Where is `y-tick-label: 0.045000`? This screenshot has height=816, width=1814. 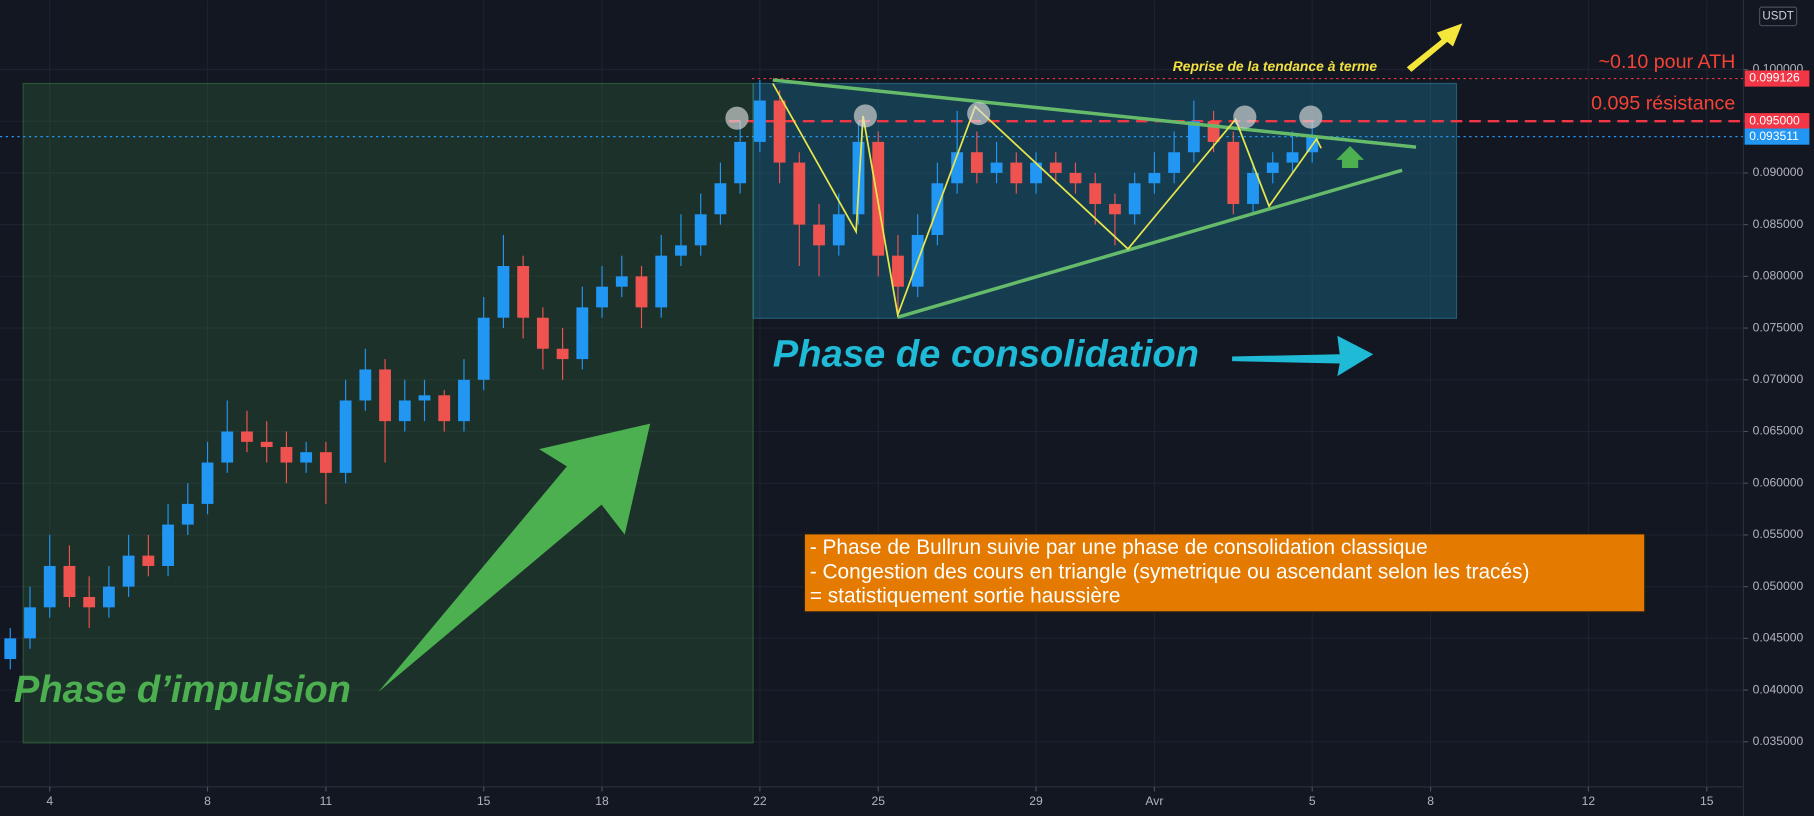 y-tick-label: 0.045000 is located at coordinates (1778, 638).